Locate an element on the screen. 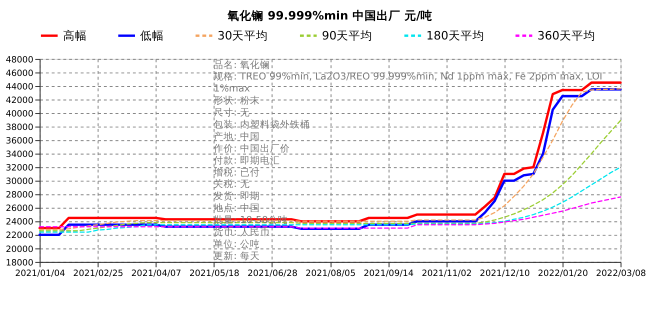  x-tick-label: 2021/04/07 is located at coordinates (156, 273).